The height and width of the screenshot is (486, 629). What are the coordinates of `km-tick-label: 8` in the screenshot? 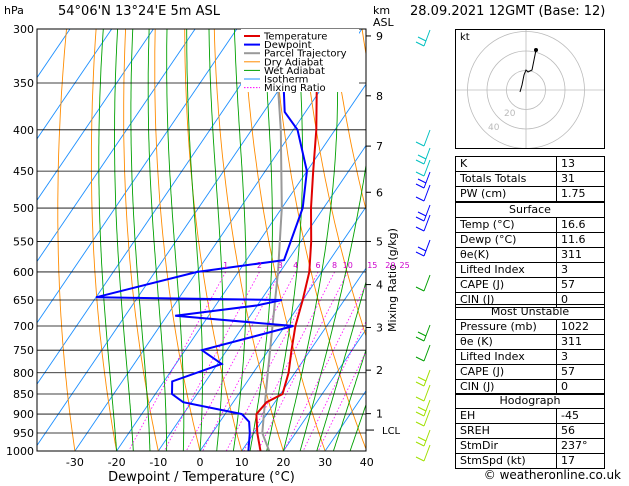 It's located at (379, 96).